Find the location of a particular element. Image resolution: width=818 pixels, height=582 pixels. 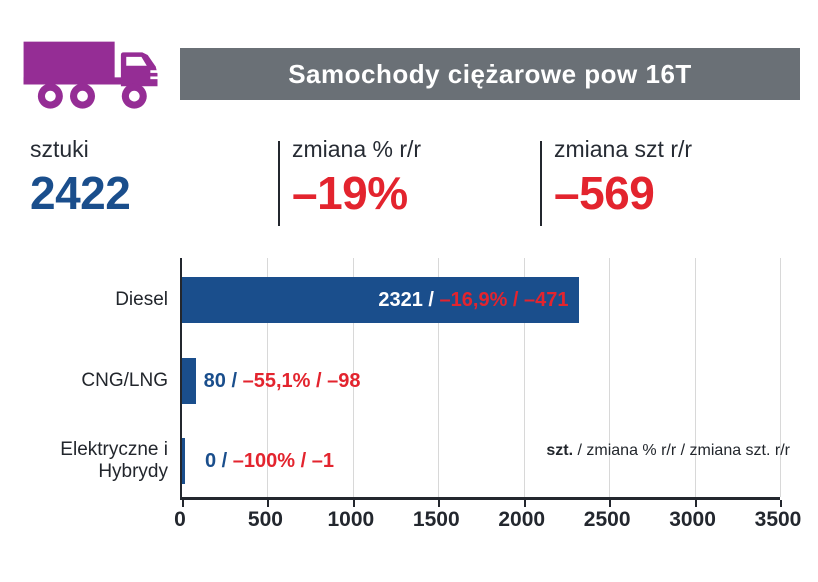

stat-change-abs: zmiana szt r/r –569 is located at coordinates (623, 177).